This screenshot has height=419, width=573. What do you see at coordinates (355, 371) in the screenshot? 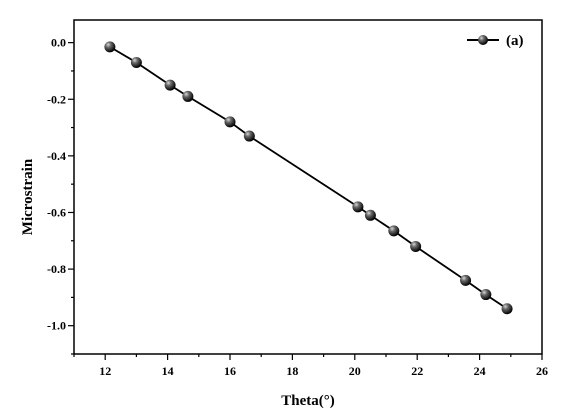
I see `x-tick-label: 20` at bounding box center [355, 371].